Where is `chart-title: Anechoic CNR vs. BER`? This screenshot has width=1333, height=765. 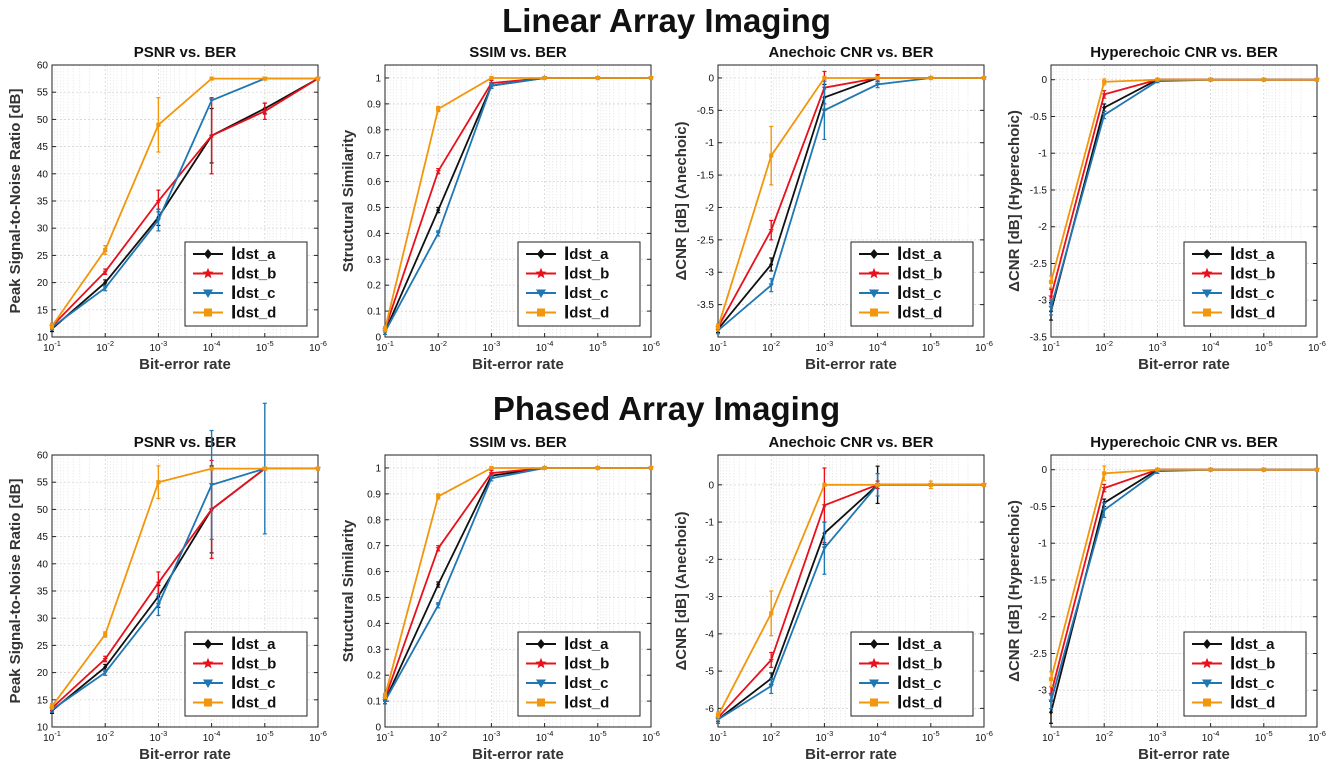 chart-title: Anechoic CNR vs. BER is located at coordinates (850, 442).